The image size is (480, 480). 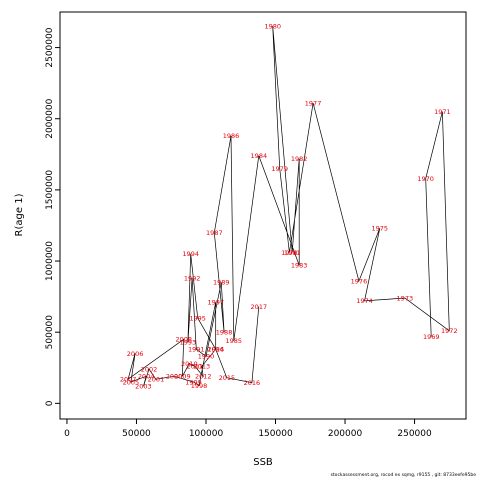 What do you see at coordinates (299, 159) in the screenshot?
I see `year-label-1982: 1982` at bounding box center [299, 159].